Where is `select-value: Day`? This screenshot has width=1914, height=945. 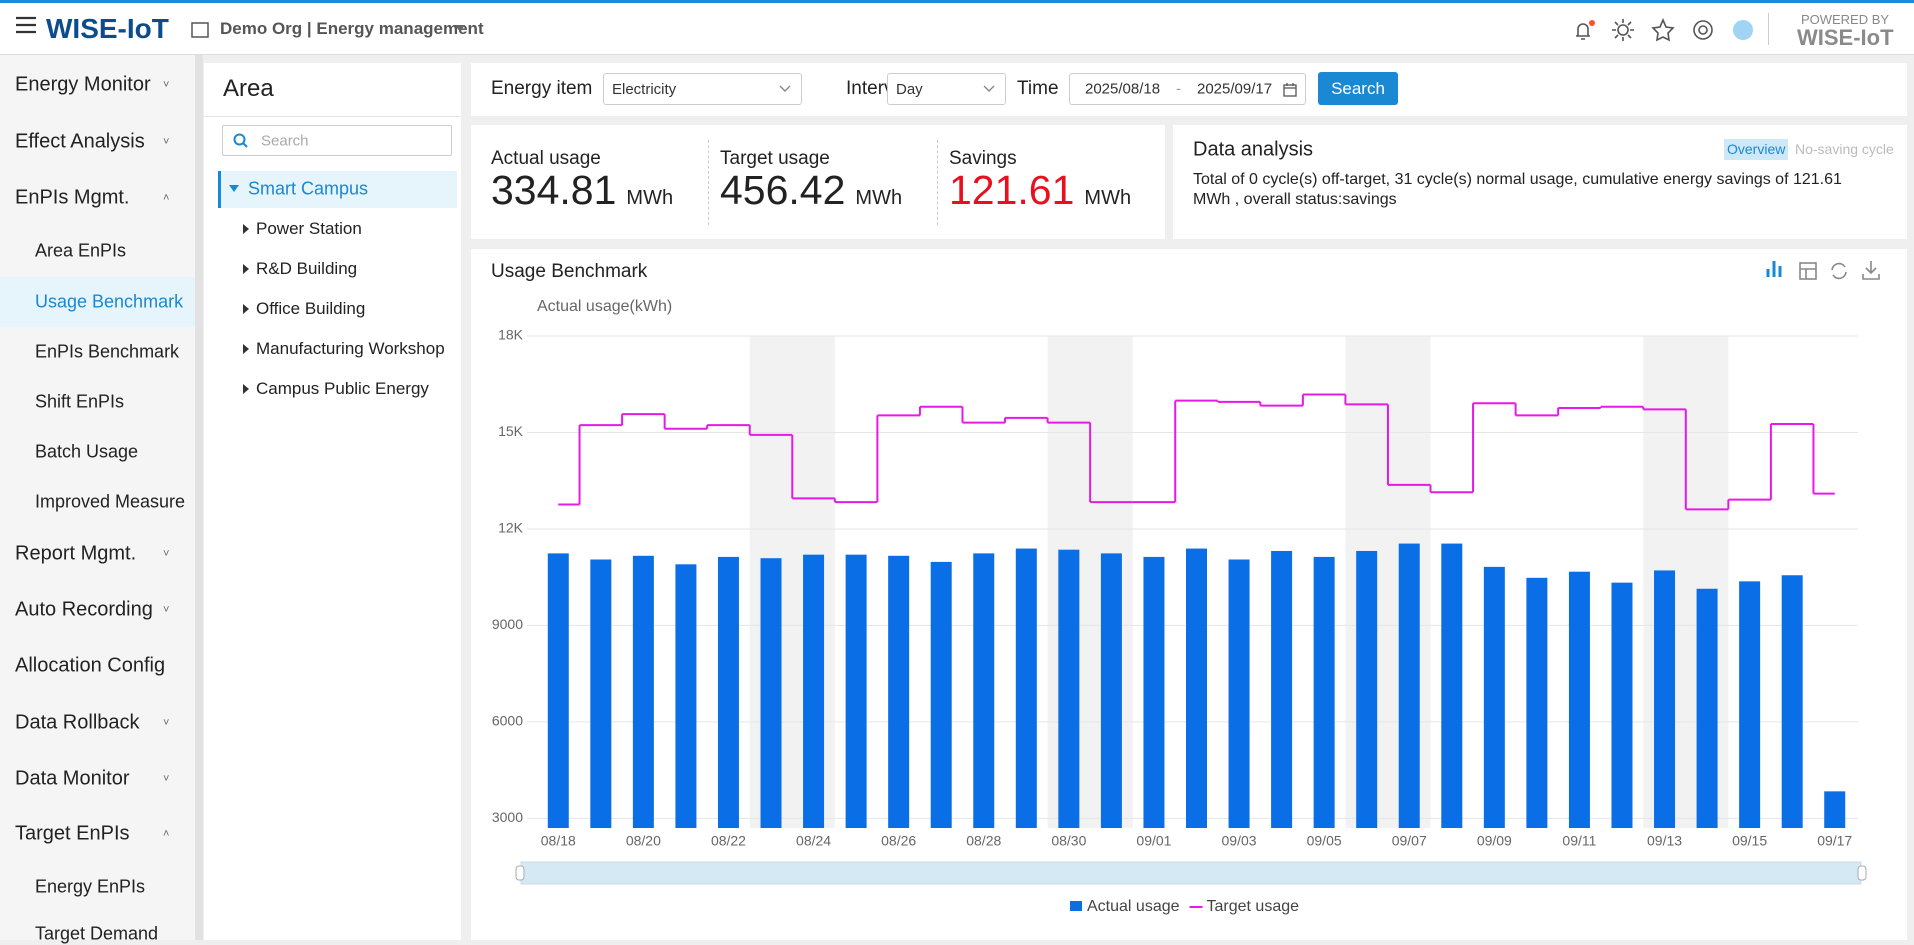
select-value: Day is located at coordinates (909, 89).